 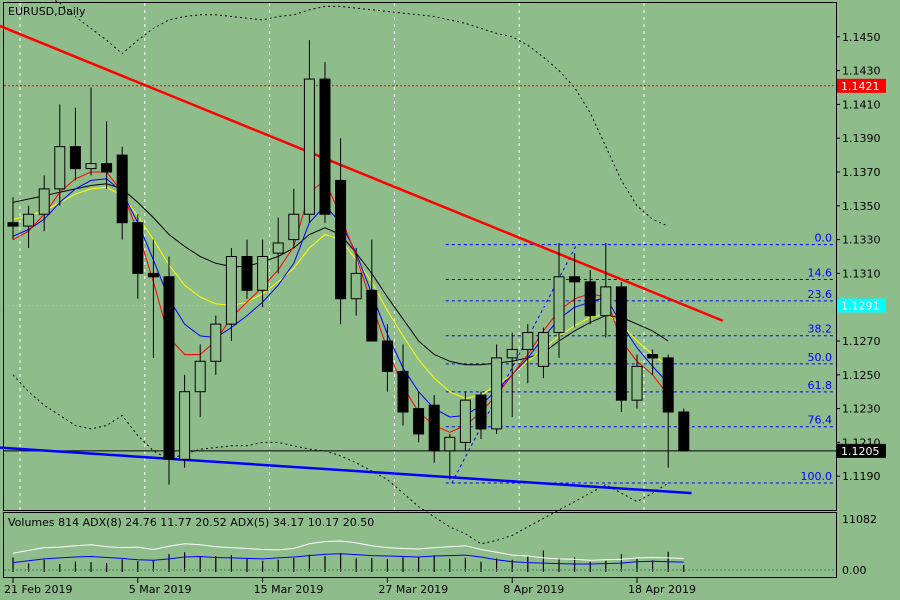 I want to click on fib-level-label: 76.4, so click(x=820, y=420).